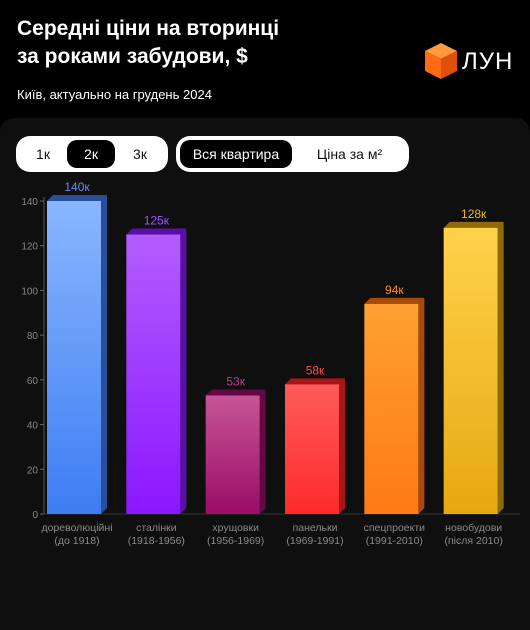  I want to click on price-per-m2-button: Ціна за м², so click(349, 154).